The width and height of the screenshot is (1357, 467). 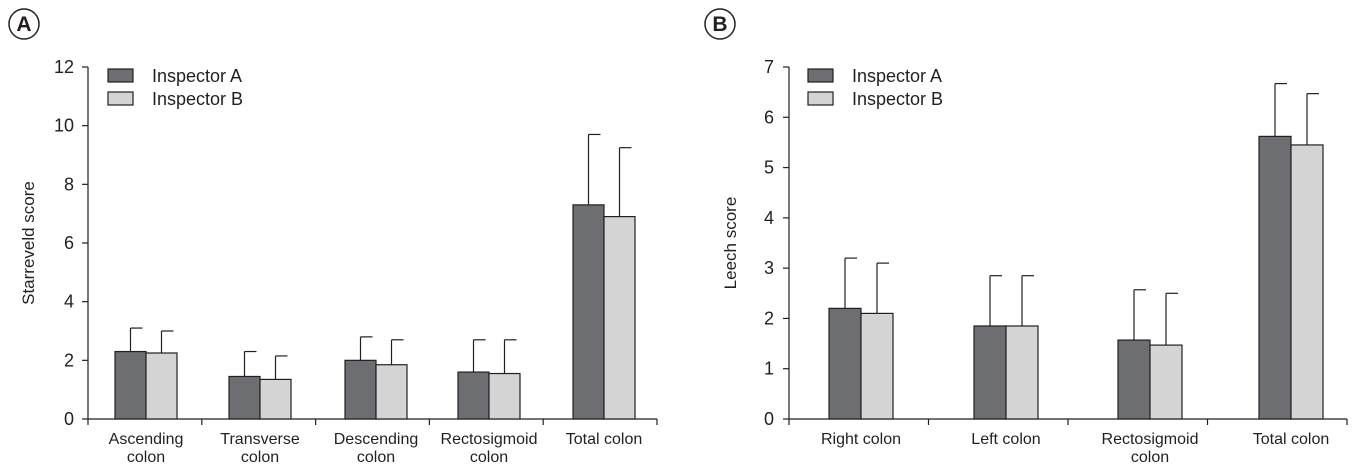 What do you see at coordinates (260, 439) in the screenshot?
I see `x-tick-label: Transverse` at bounding box center [260, 439].